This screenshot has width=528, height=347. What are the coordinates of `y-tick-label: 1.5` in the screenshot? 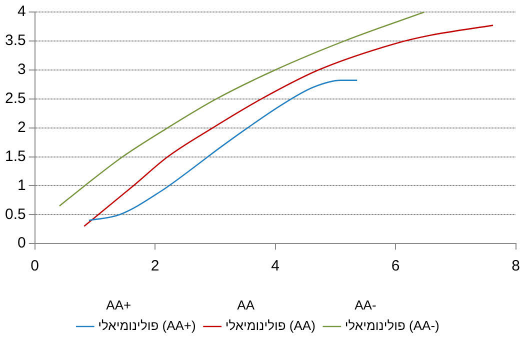 It's located at (15, 156).